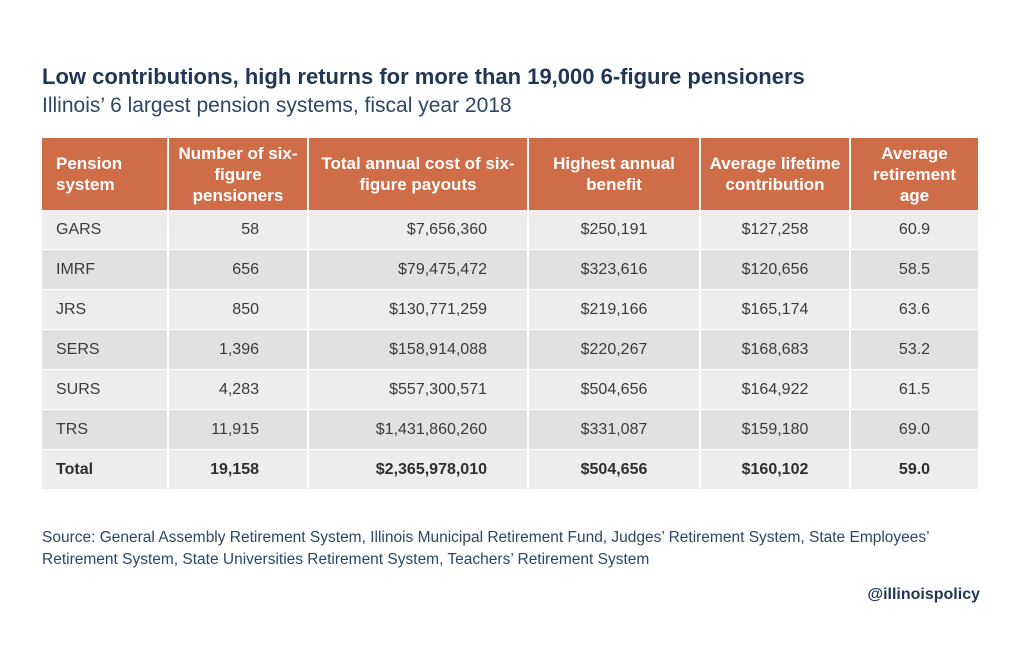 This screenshot has width=1024, height=648. What do you see at coordinates (613, 349) in the screenshot?
I see `cell-highest: $220,267` at bounding box center [613, 349].